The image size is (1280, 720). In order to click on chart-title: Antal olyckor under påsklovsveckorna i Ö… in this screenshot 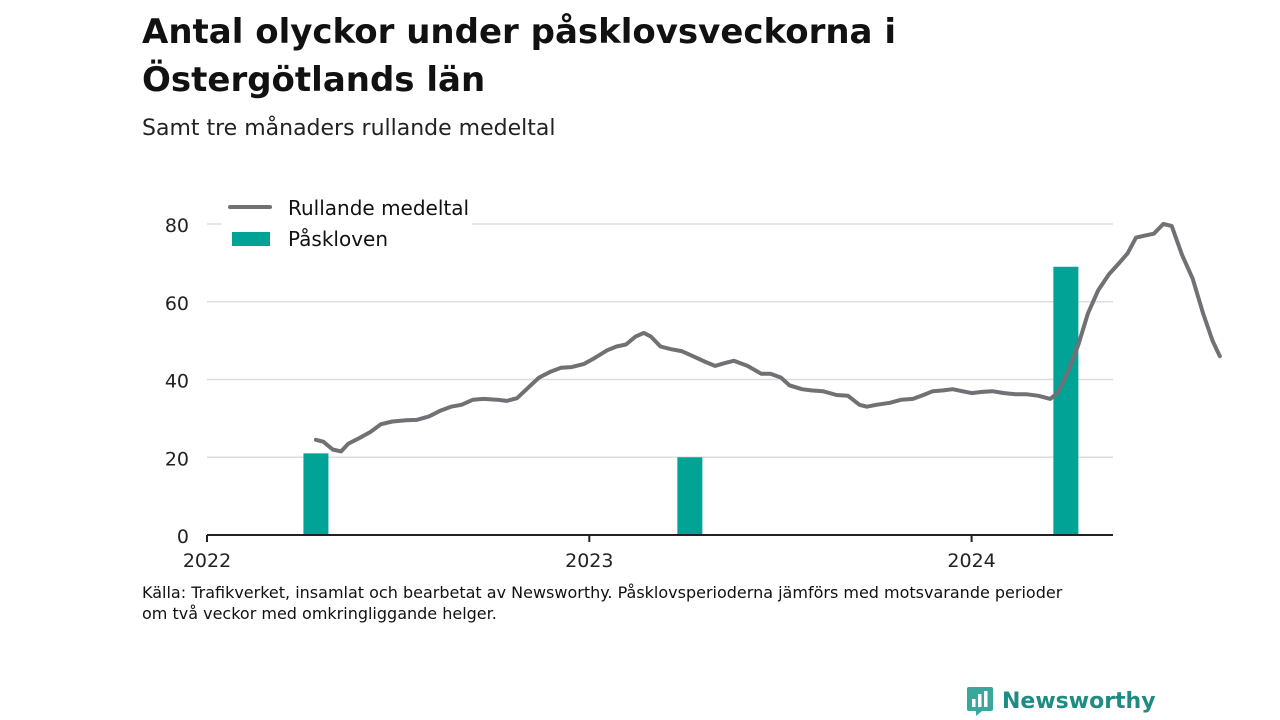, I will do `click(519, 56)`.